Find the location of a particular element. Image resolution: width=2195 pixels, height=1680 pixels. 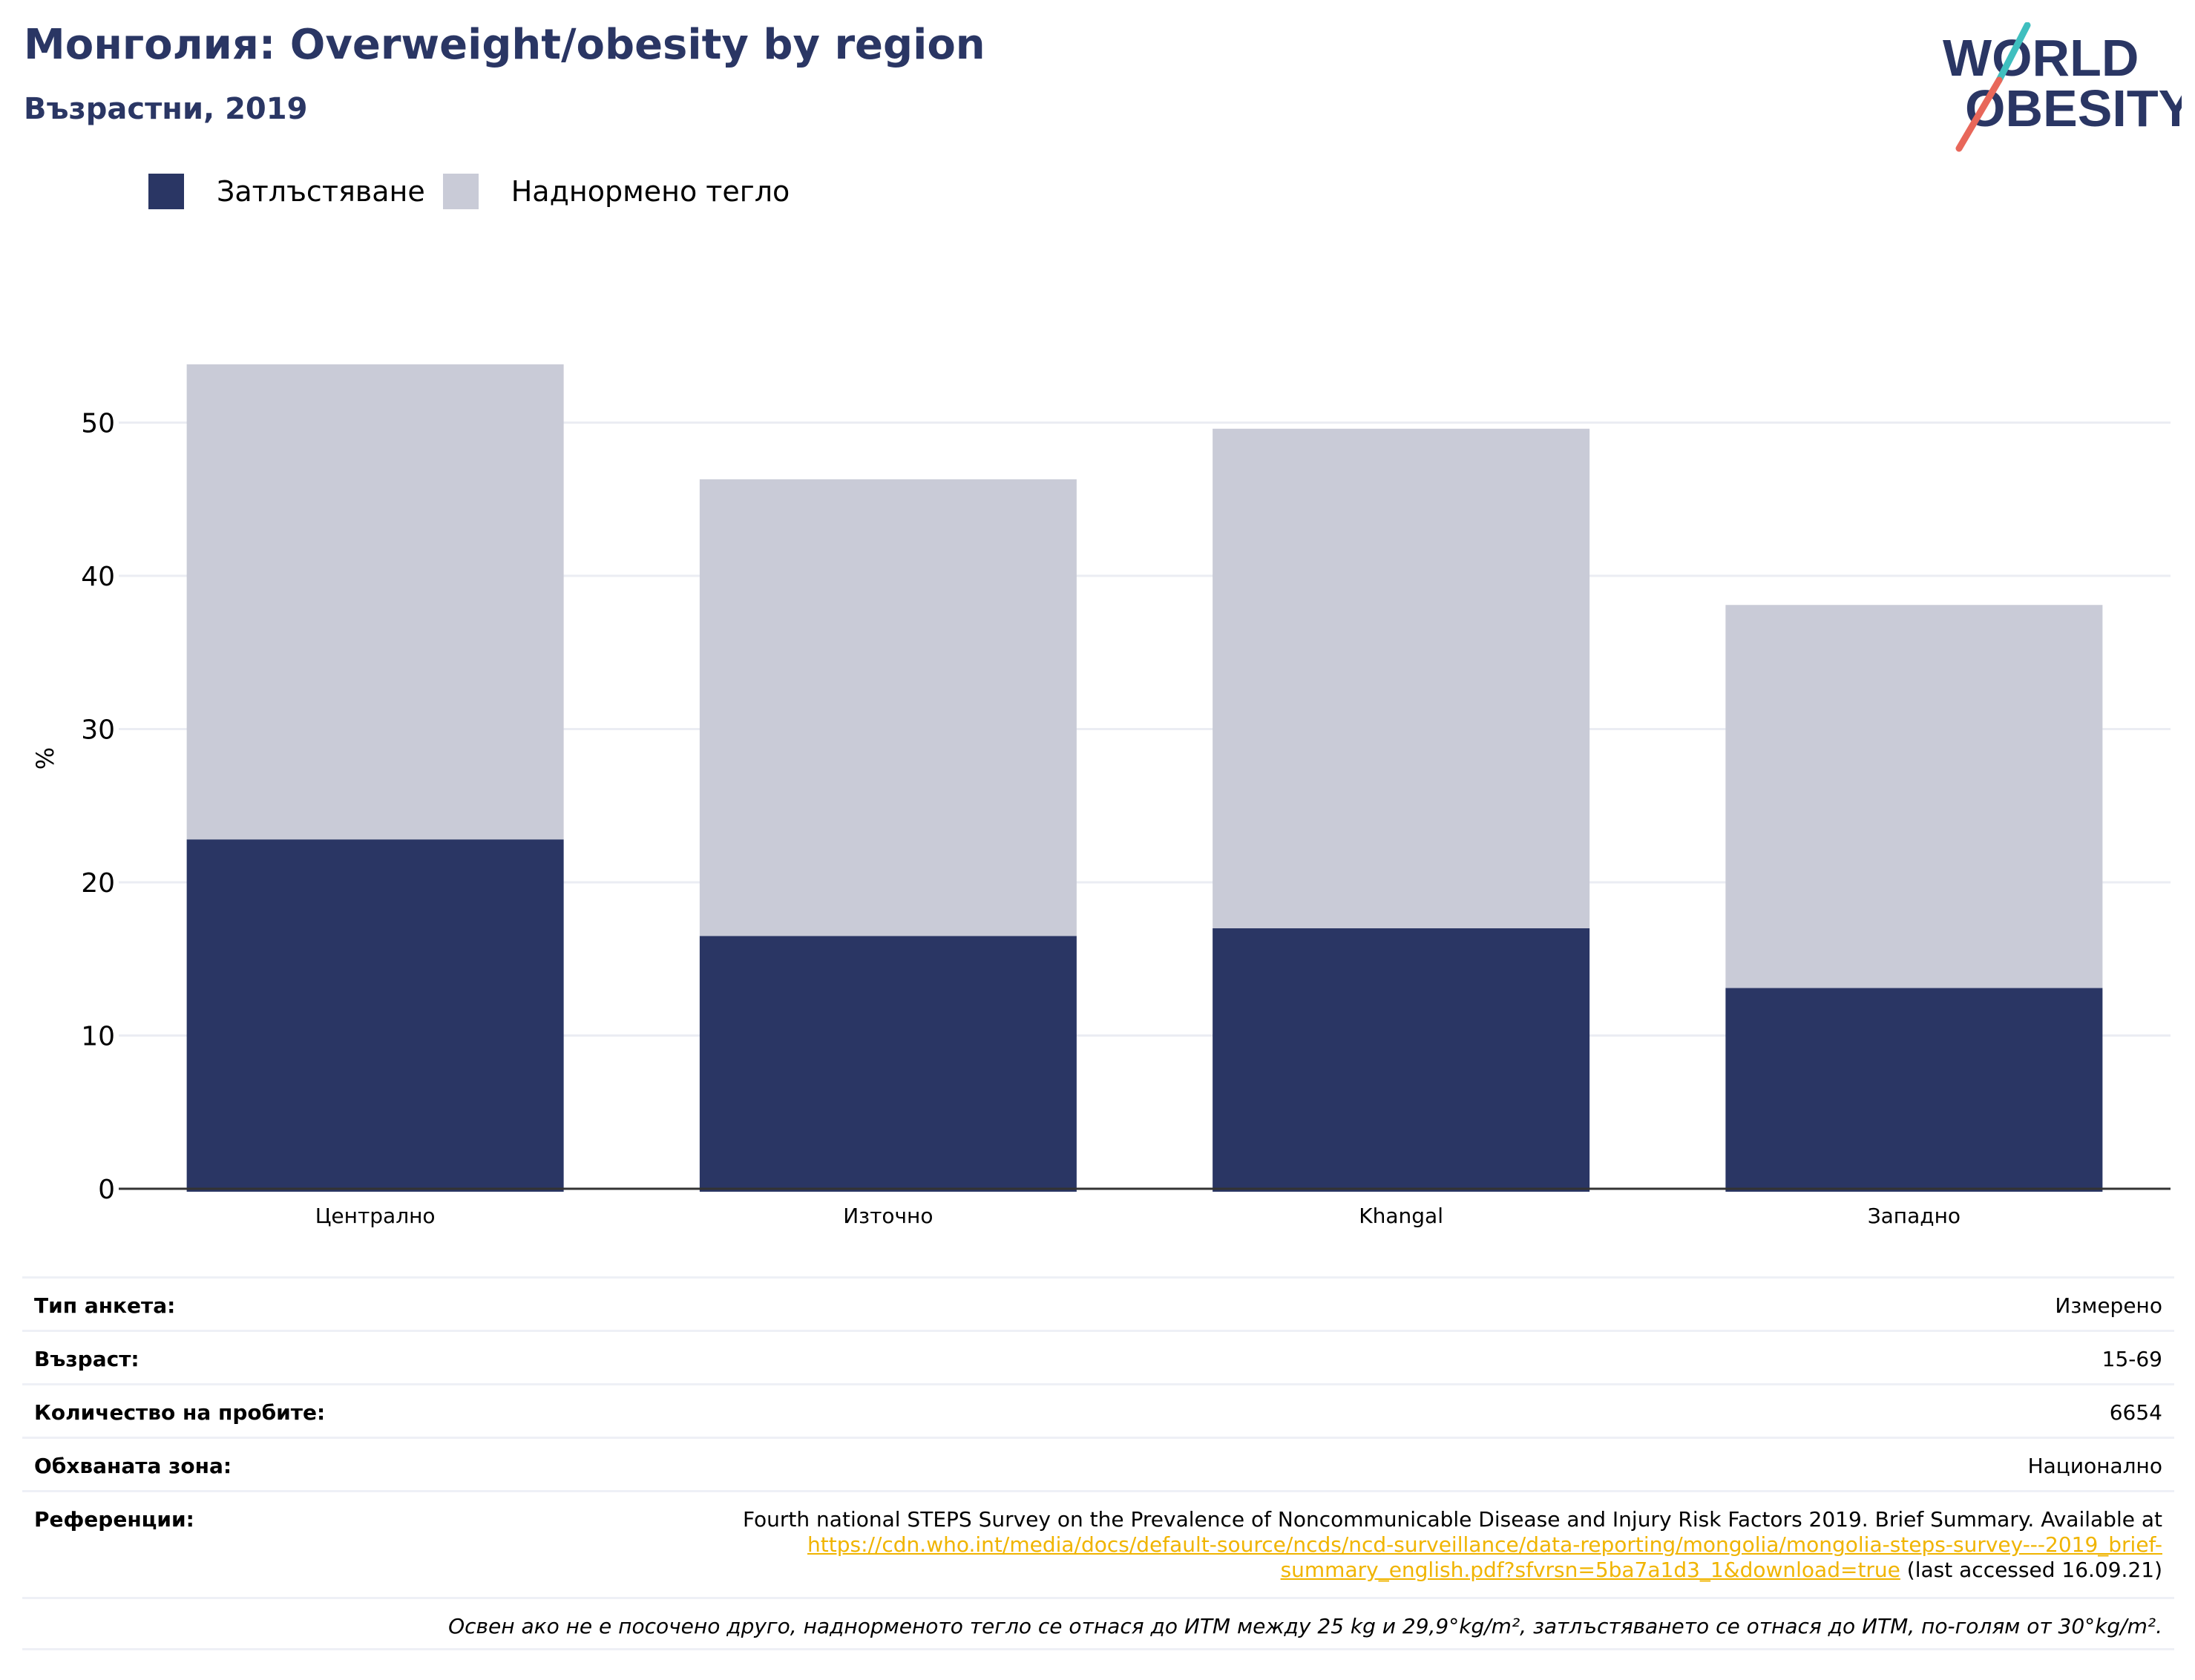

references-label: Референции: is located at coordinates (114, 1520).